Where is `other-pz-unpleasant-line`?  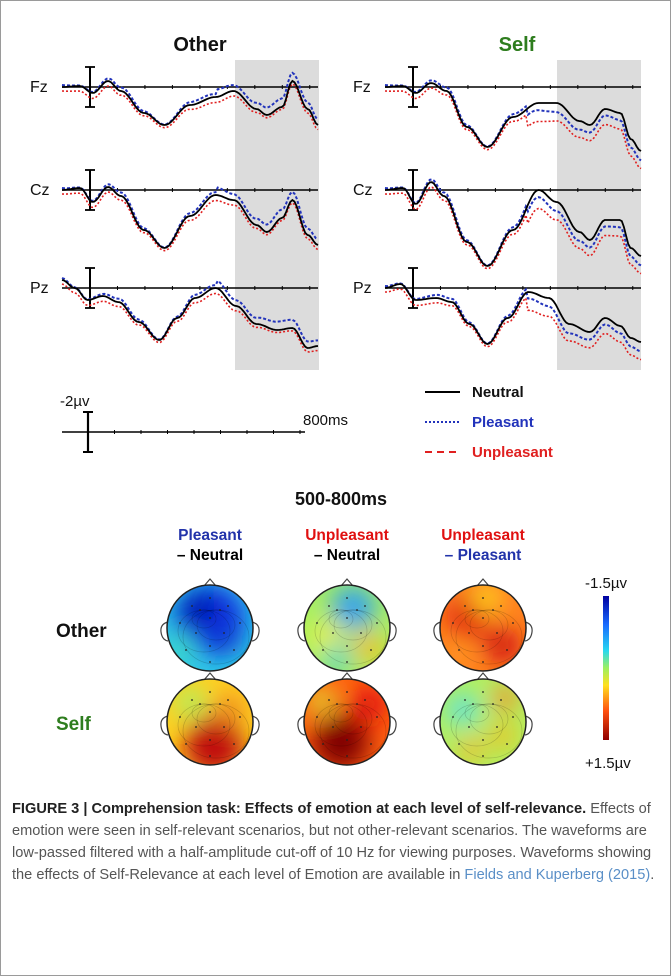
other-pz-unpleasant-line is located at coordinates (190, 318).